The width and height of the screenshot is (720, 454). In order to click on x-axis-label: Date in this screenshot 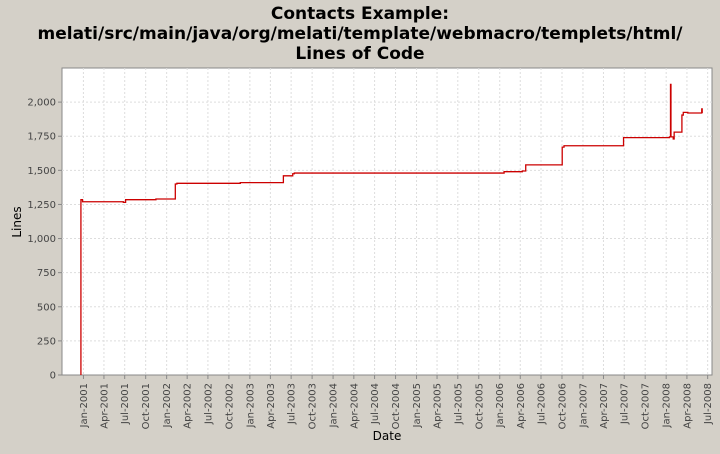, I will do `click(387, 436)`.